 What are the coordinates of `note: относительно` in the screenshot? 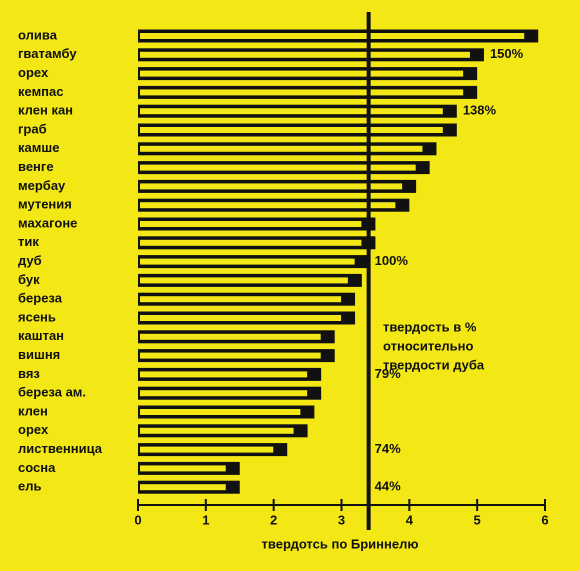 It's located at (428, 345).